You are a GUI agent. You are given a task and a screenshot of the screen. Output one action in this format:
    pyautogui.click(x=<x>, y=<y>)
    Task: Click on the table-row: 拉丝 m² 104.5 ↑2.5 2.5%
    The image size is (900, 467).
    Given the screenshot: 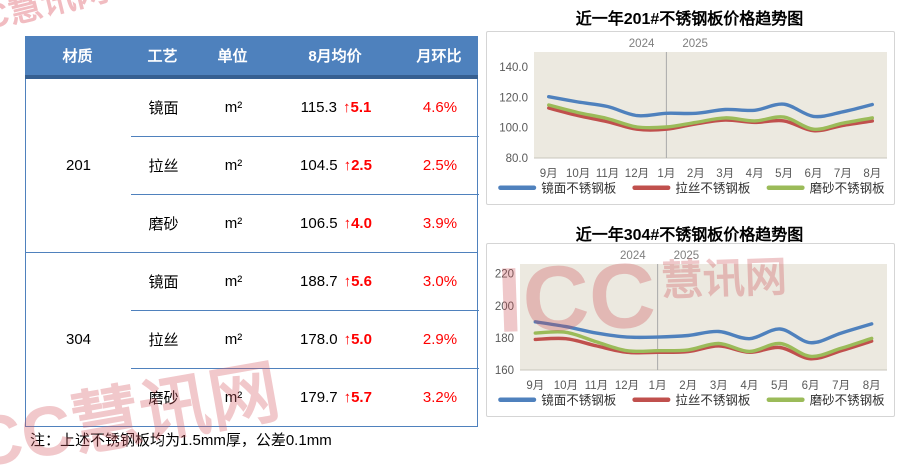 What is the action you would take?
    pyautogui.click(x=305, y=165)
    